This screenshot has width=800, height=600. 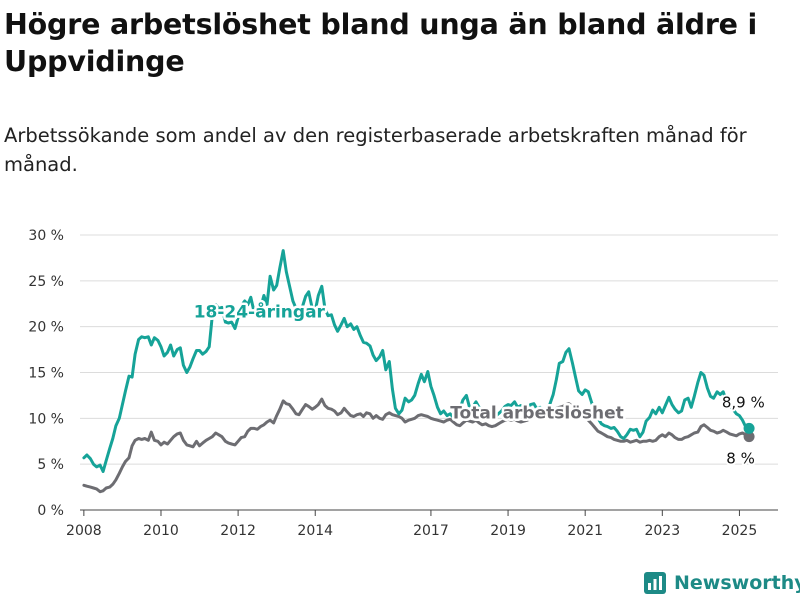 I want to click on series-label-0: 18-24-åringar, so click(x=260, y=312).